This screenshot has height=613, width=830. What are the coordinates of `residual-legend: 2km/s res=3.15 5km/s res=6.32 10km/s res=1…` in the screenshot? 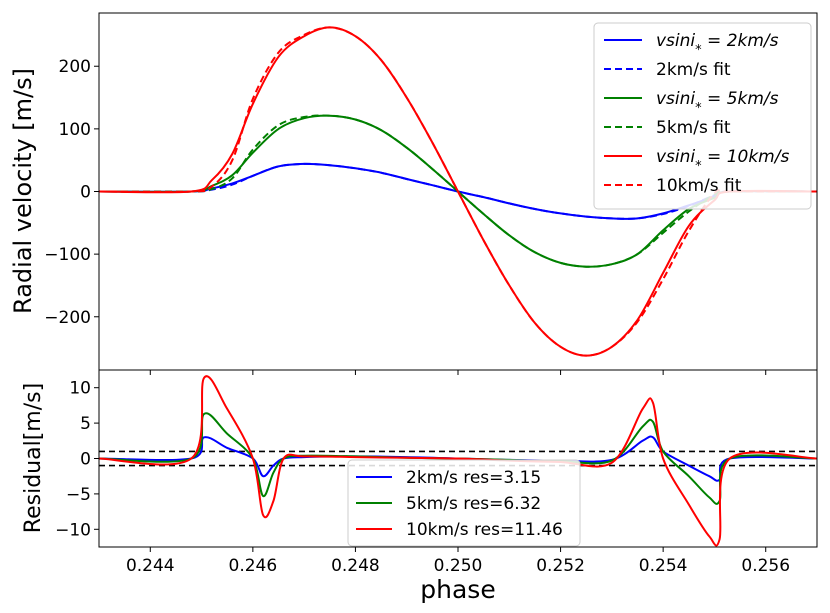 It's located at (464, 503).